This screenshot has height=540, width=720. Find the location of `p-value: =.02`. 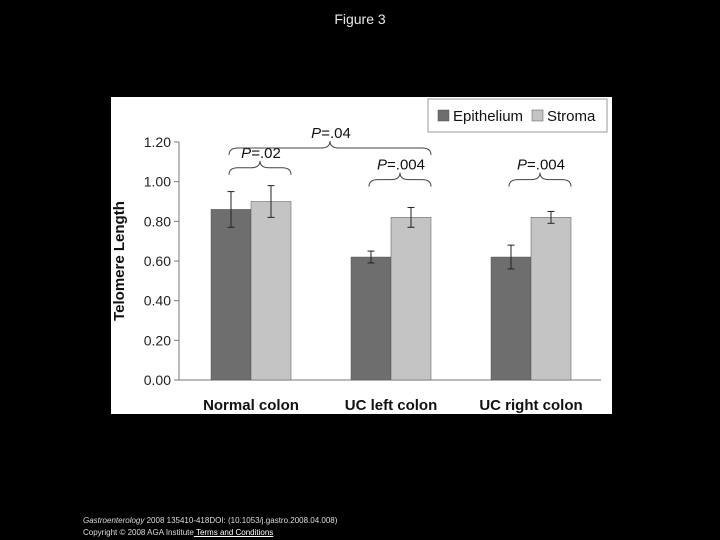

p-value: =.02 is located at coordinates (266, 153).